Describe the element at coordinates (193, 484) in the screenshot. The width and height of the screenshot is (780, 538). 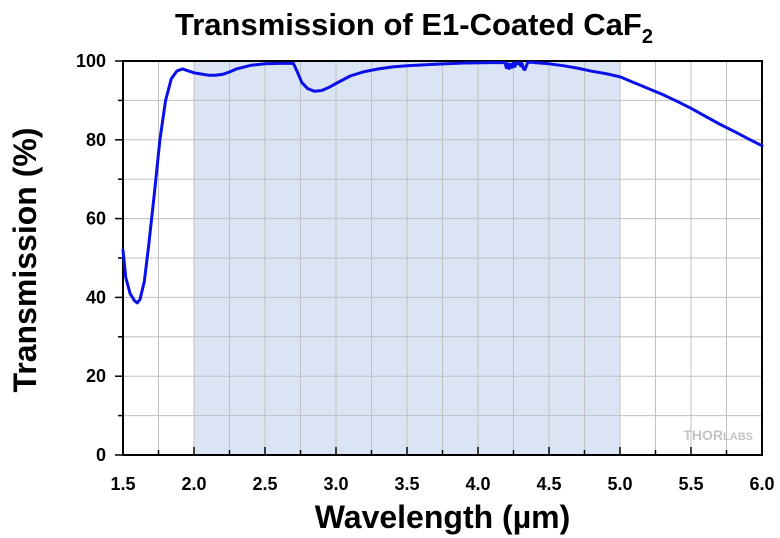
I see `x-tick-label: 2.0` at that location.